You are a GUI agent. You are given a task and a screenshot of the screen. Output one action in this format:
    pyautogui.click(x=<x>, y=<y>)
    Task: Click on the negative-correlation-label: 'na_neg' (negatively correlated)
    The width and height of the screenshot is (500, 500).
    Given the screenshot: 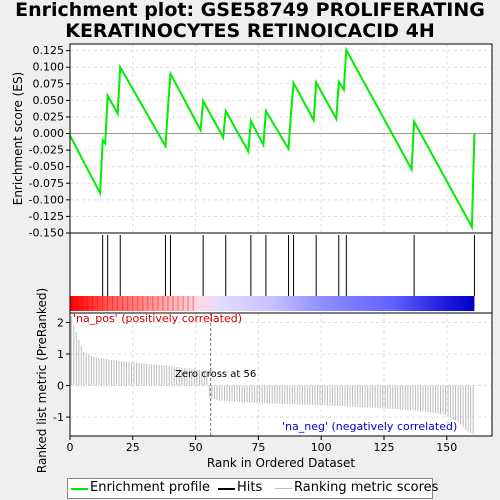 What is the action you would take?
    pyautogui.click(x=369, y=426)
    